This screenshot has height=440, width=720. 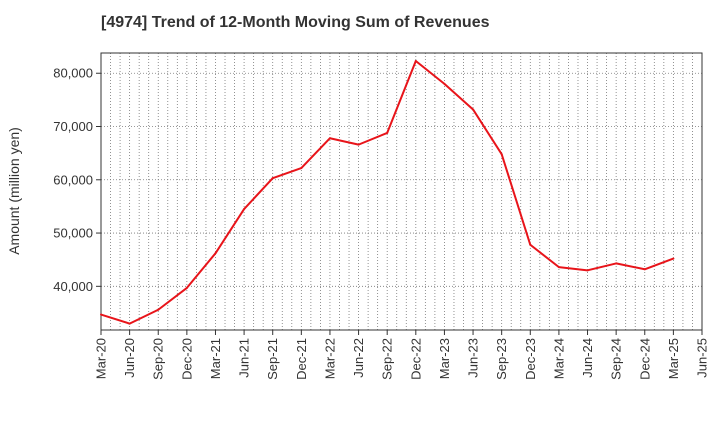 What do you see at coordinates (530, 359) in the screenshot?
I see `x-tick-label: Dec-23` at bounding box center [530, 359].